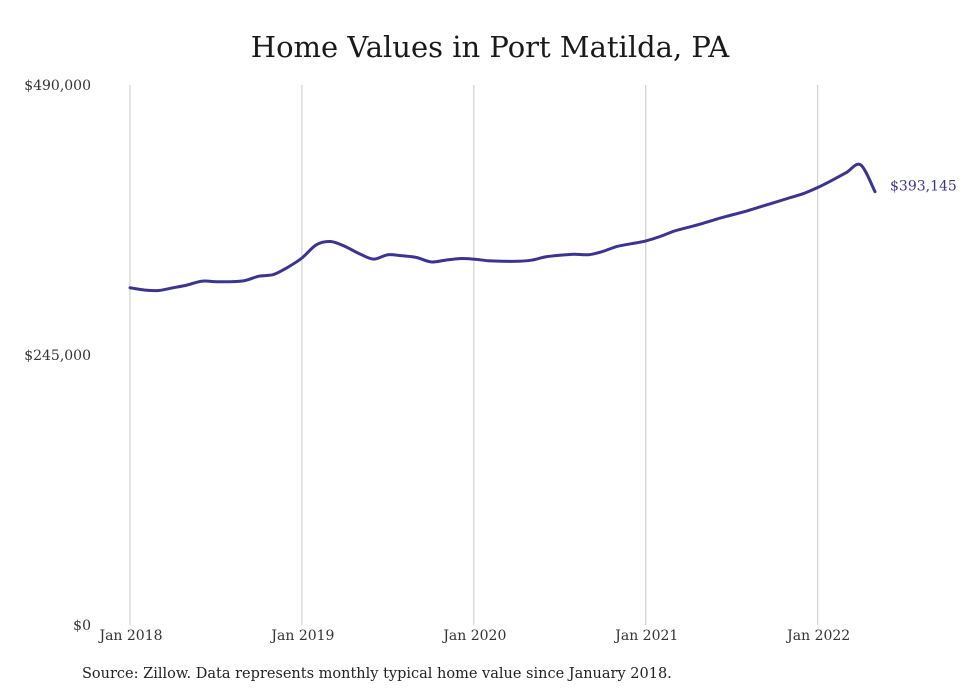  What do you see at coordinates (82, 626) in the screenshot?
I see `y-tick-label: $0` at bounding box center [82, 626].